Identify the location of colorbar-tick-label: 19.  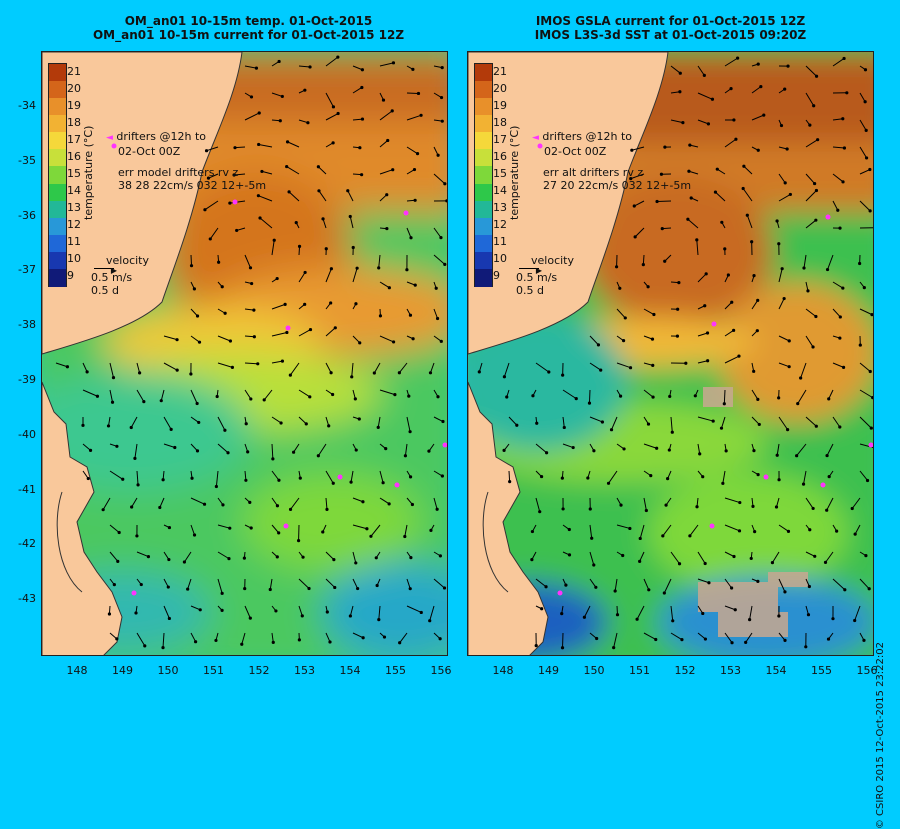
(500, 105).